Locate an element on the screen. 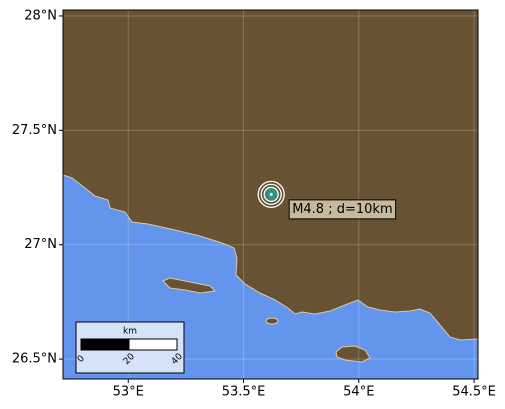  y-tick-label: 28°N is located at coordinates (40, 15).